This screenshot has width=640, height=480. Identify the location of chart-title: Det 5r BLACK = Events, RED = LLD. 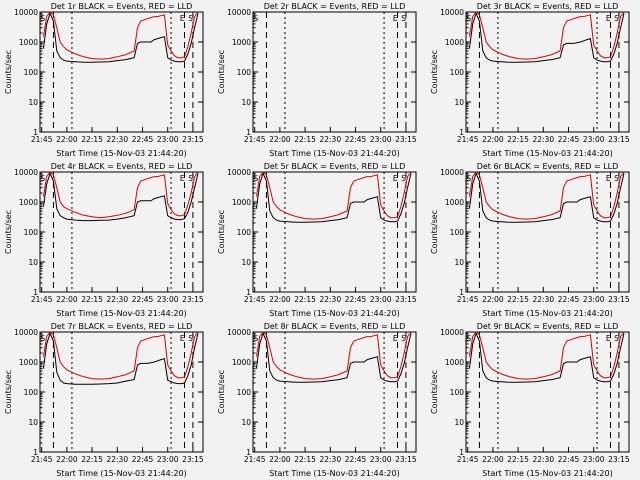
(335, 166).